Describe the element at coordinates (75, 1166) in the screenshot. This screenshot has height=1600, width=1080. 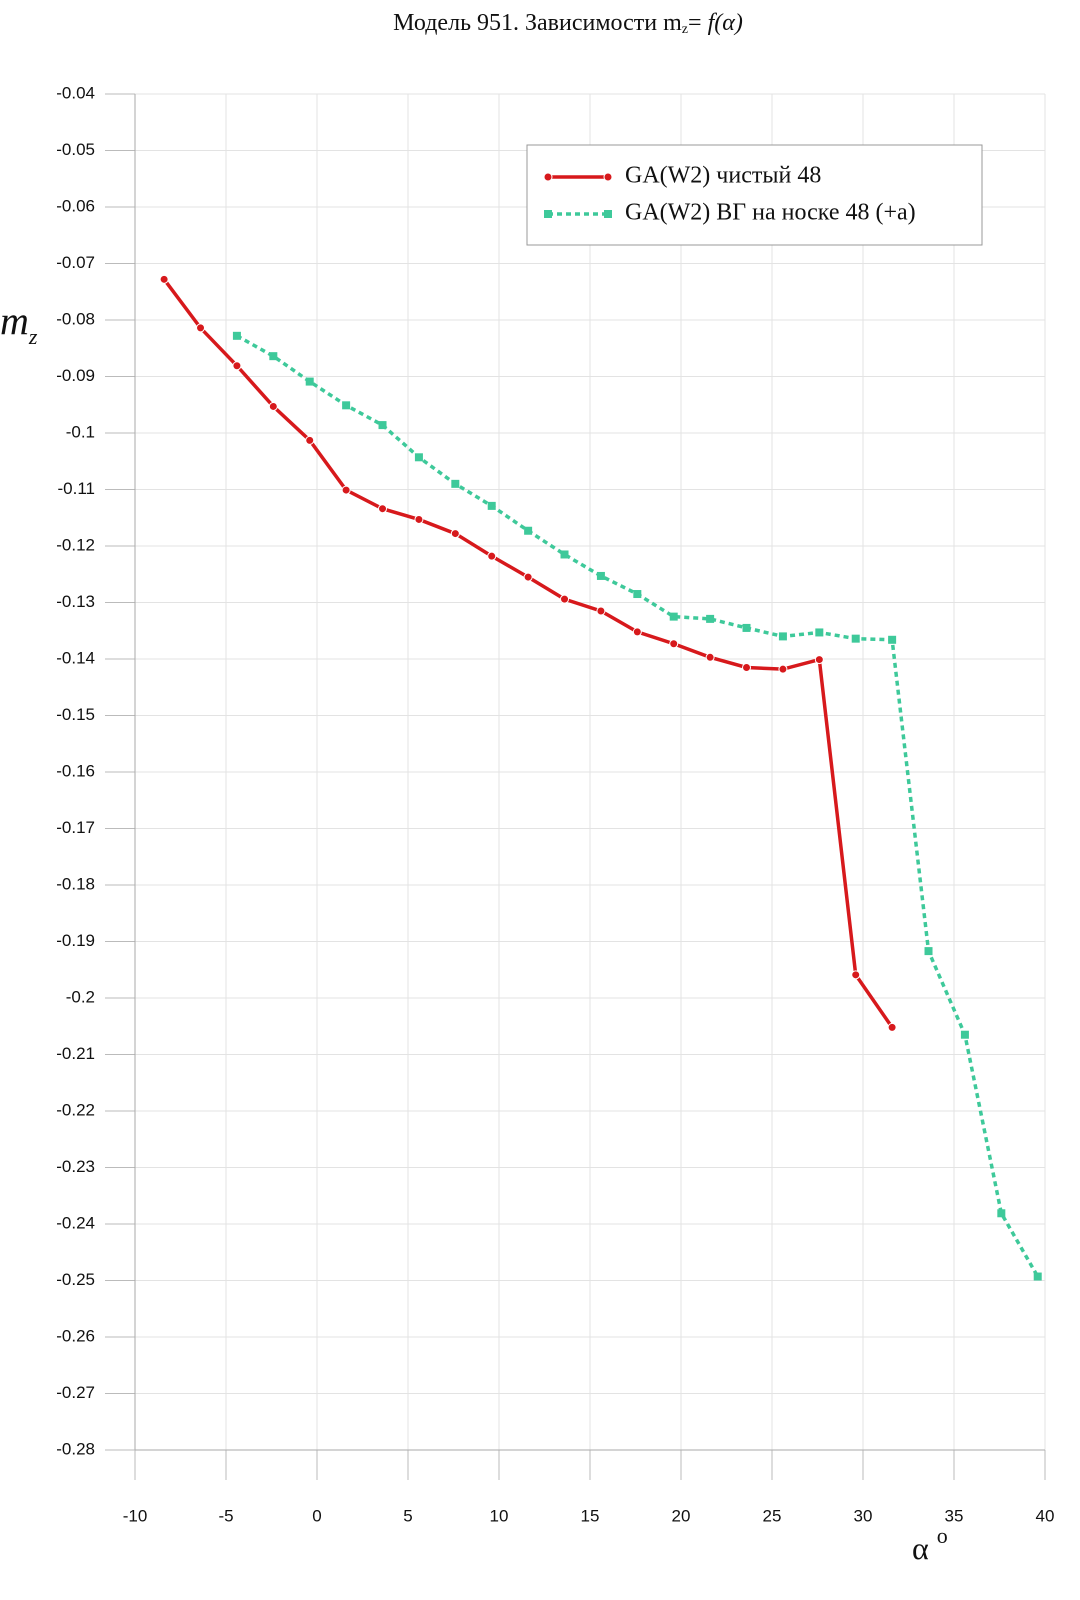
I see `y-tick-label: -0.23` at that location.